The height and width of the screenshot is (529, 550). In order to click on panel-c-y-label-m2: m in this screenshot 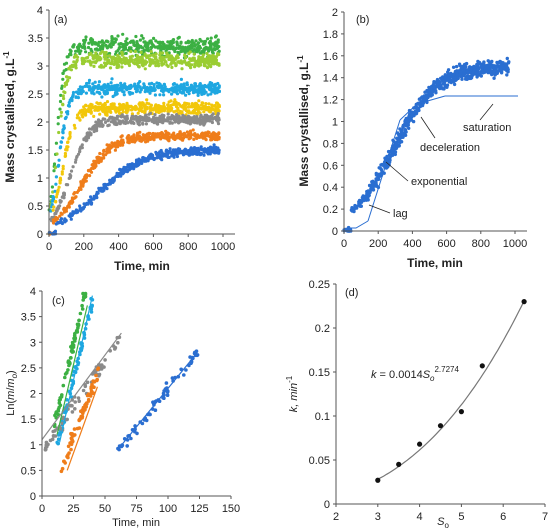, I will do `click(11, 382)`.